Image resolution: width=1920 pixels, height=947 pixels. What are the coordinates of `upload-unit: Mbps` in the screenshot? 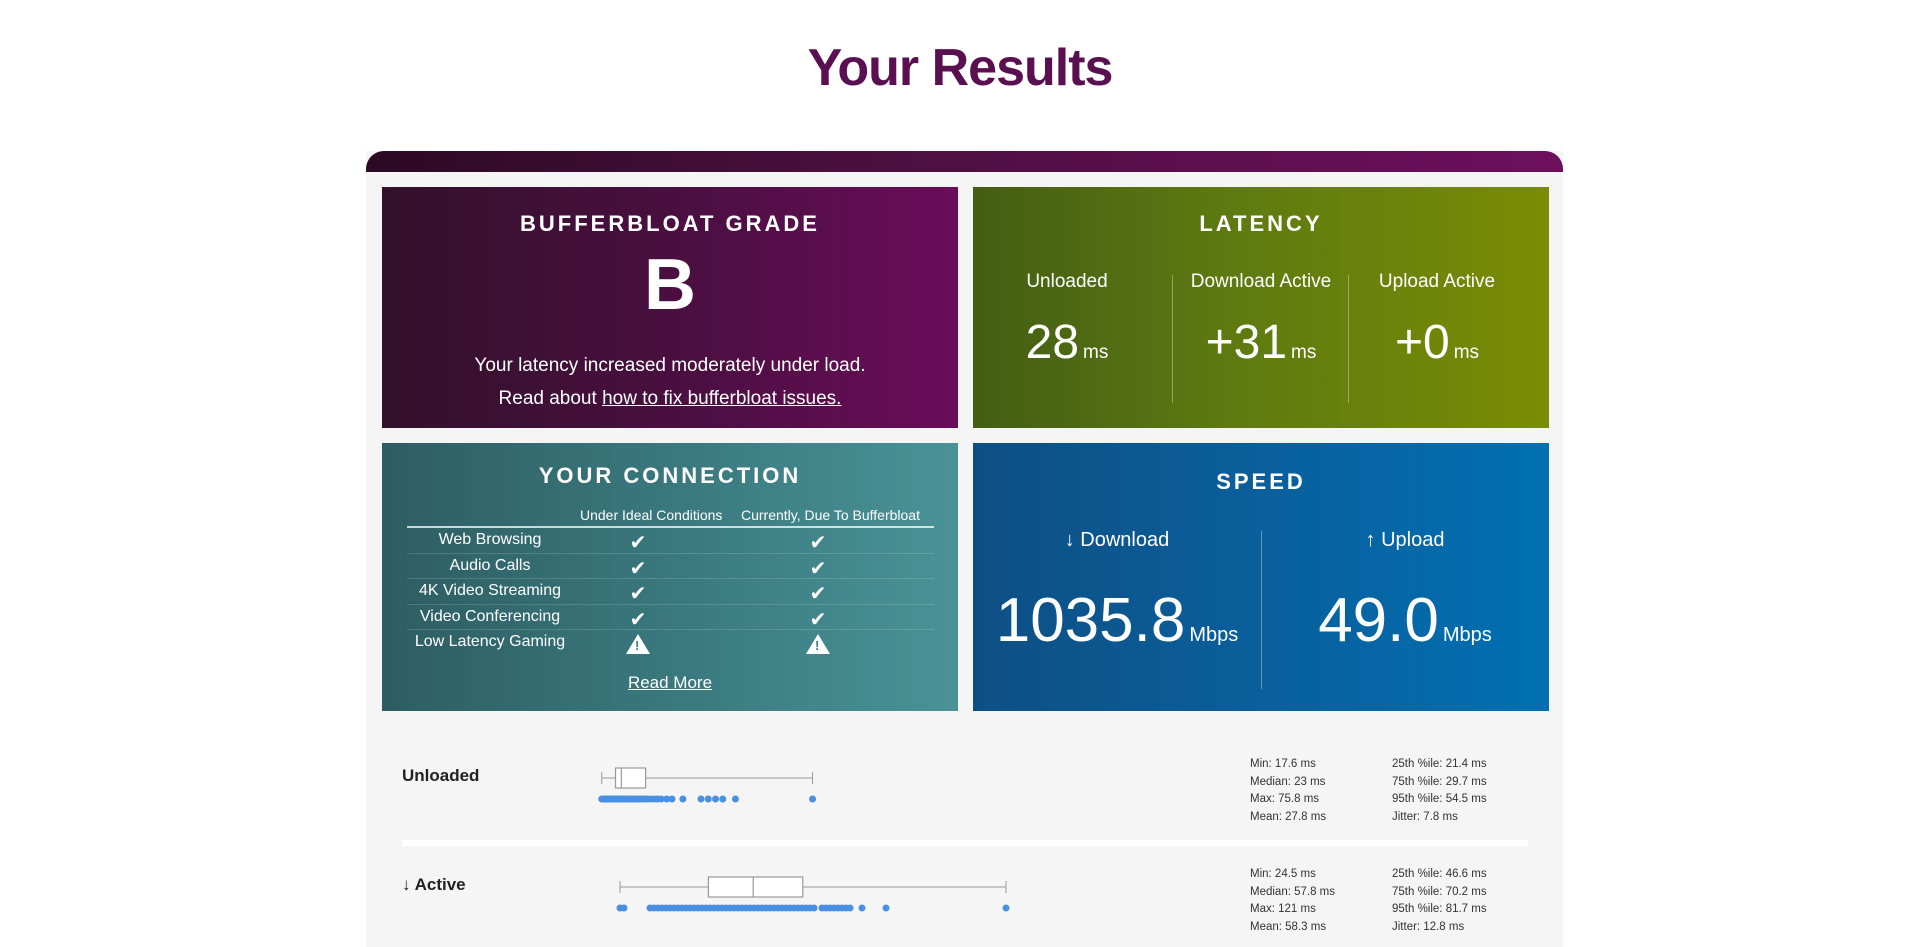 It's located at (1467, 635).